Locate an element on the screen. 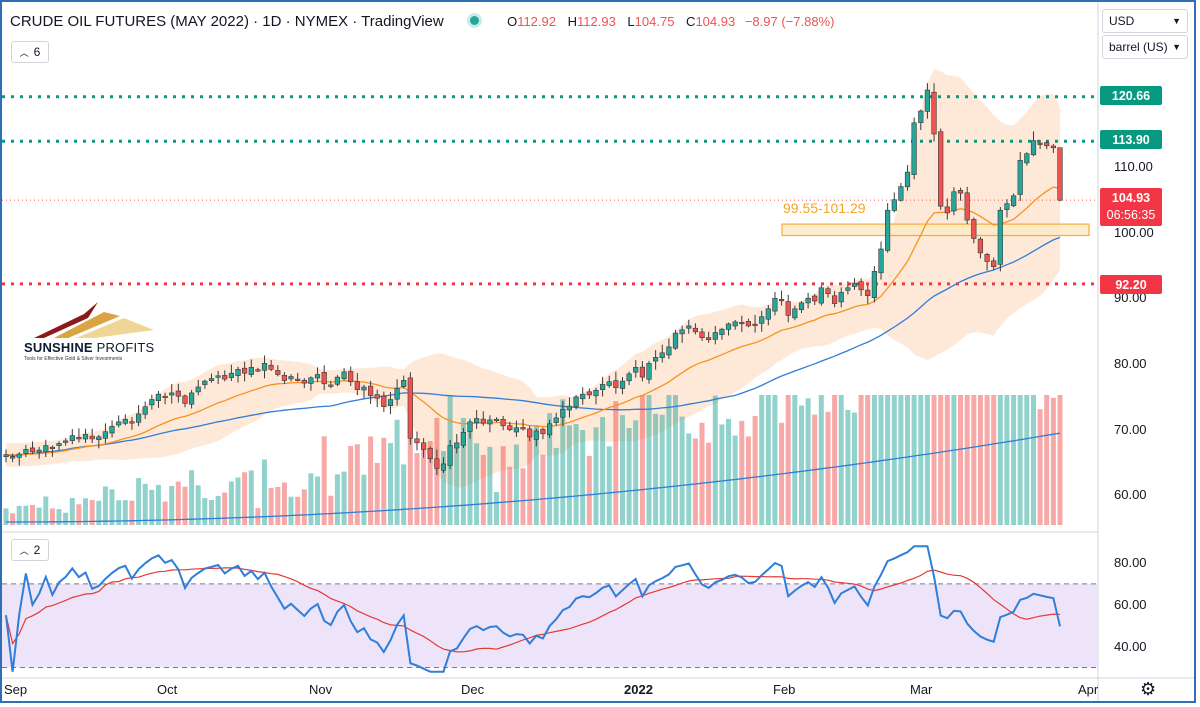 The width and height of the screenshot is (1200, 707). rsi-indicators-toggle: ︿ 2 is located at coordinates (30, 550).